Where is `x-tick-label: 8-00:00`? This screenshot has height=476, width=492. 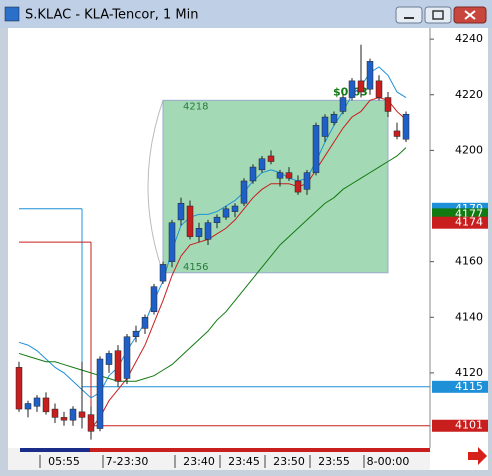
x-tick-label: 8-00:00 is located at coordinates (388, 461).